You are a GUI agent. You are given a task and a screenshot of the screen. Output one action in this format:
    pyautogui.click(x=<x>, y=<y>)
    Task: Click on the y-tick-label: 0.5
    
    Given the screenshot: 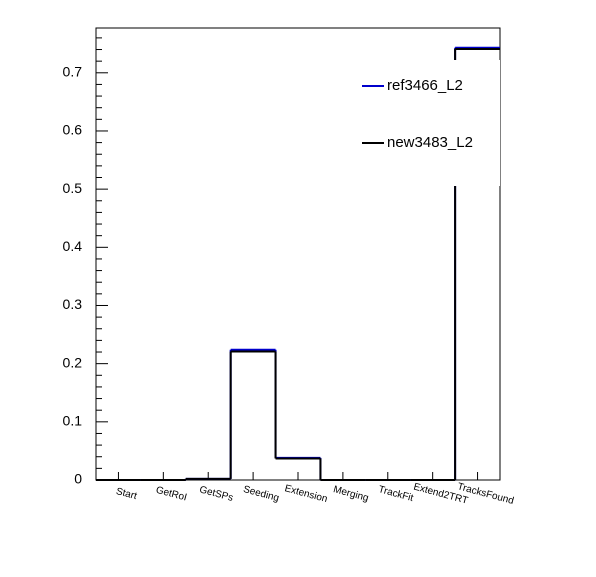 What is the action you would take?
    pyautogui.click(x=73, y=188)
    